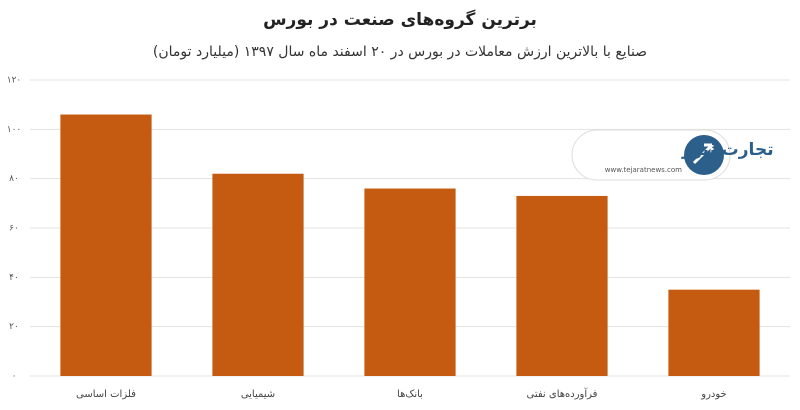 This screenshot has width=800, height=410. What do you see at coordinates (14, 229) in the screenshot?
I see `y-tick-label: ۶۰` at bounding box center [14, 229].